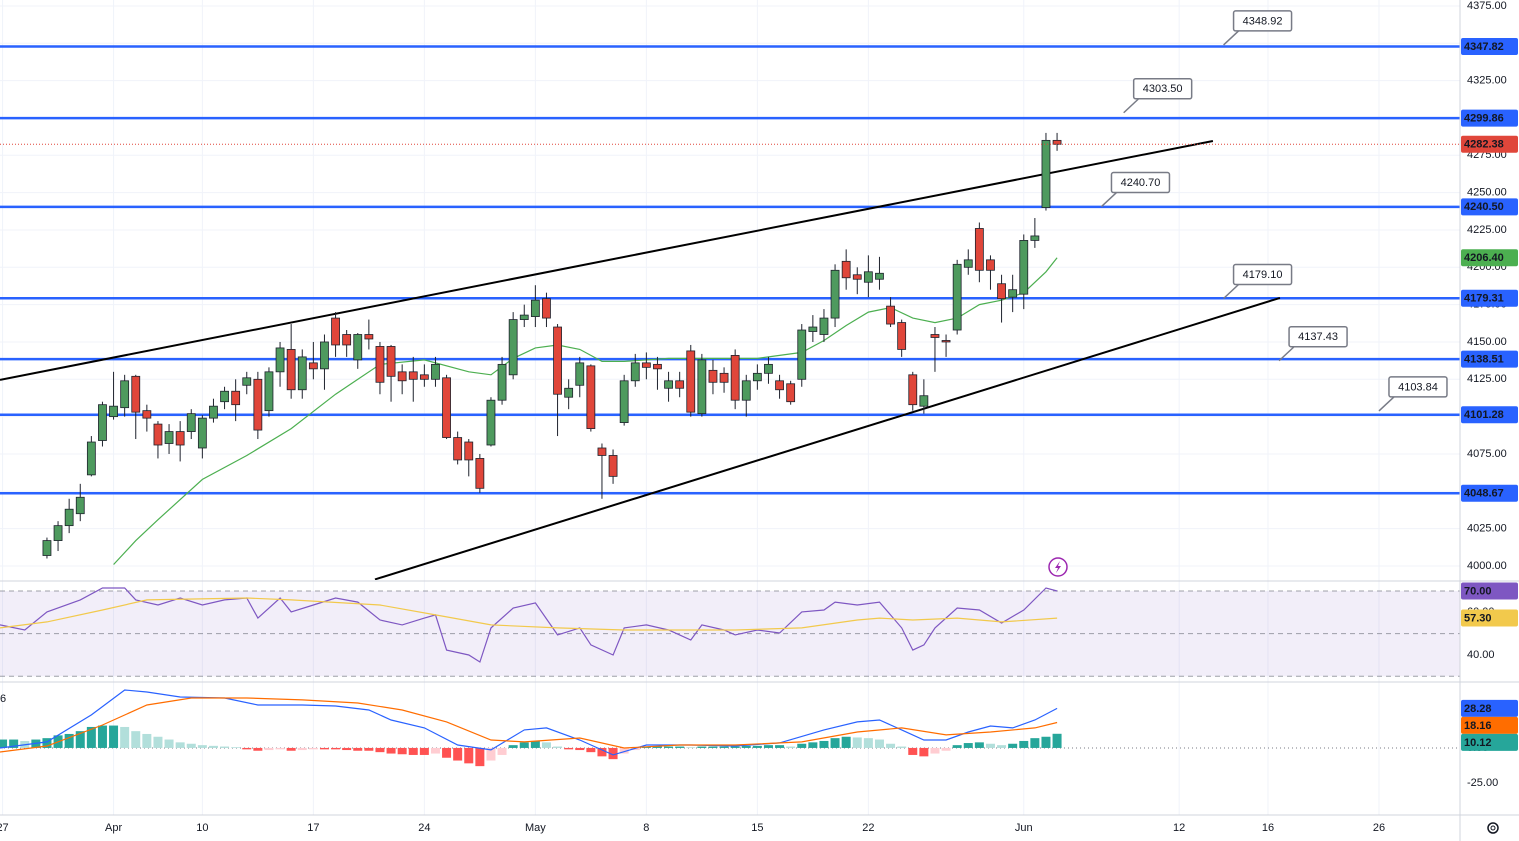 This screenshot has height=841, width=1519. What do you see at coordinates (424, 828) in the screenshot?
I see `x-tick-label: 24` at bounding box center [424, 828].